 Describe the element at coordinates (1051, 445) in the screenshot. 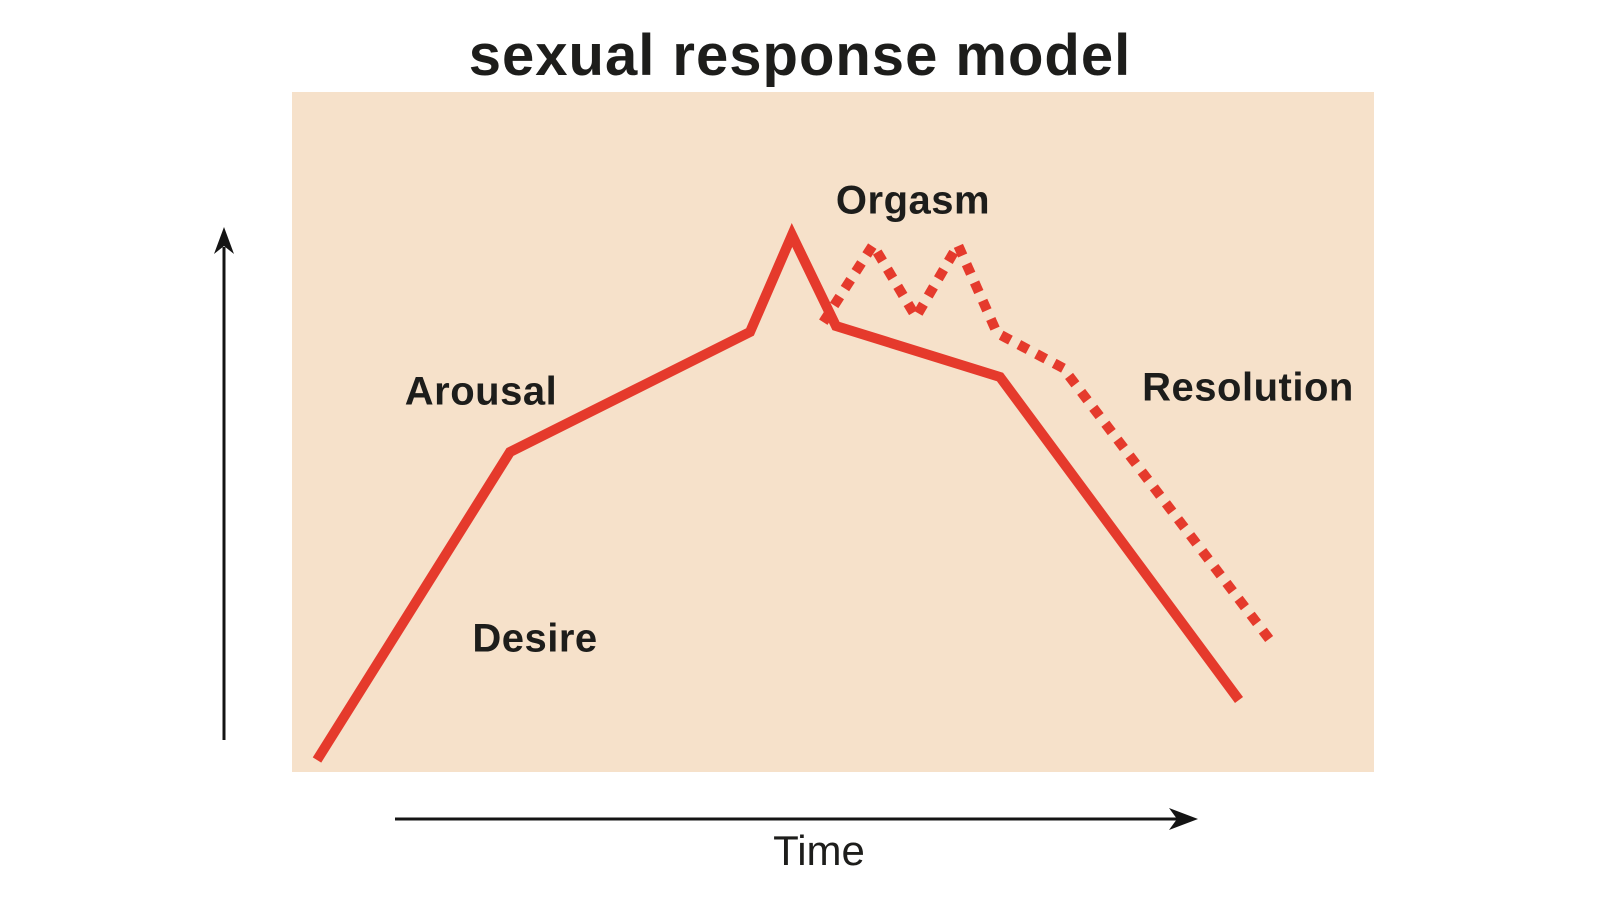

I see `dotted-response-curve` at that location.